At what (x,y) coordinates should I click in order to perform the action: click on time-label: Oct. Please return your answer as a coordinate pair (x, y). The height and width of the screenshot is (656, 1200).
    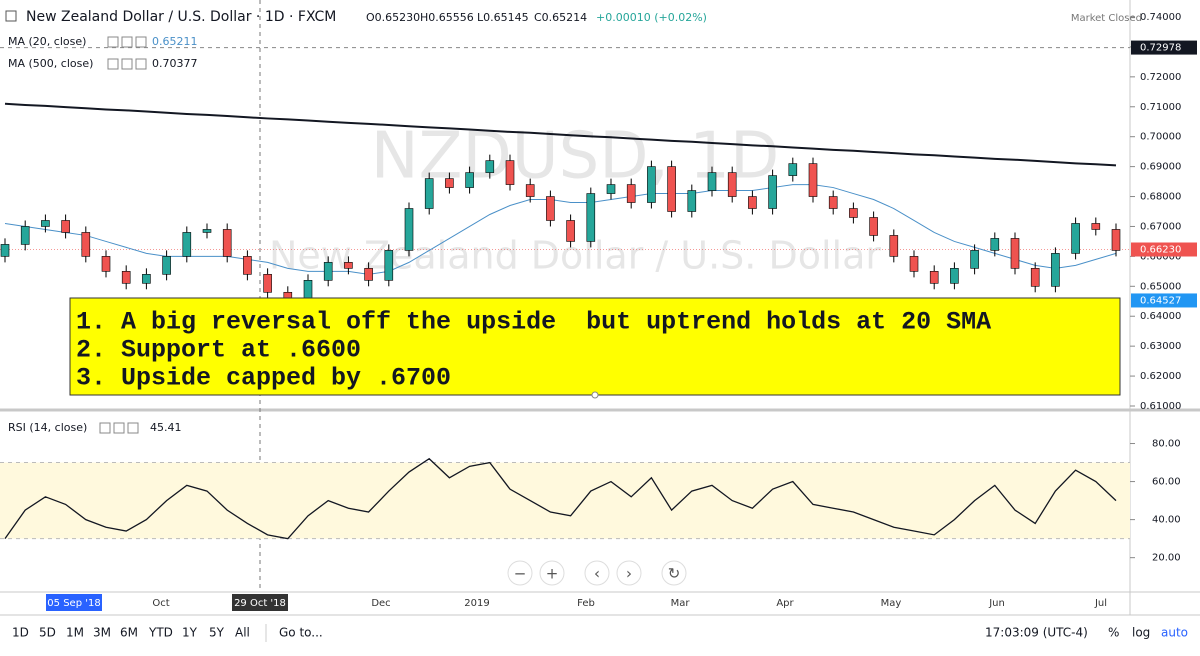
    Looking at the image, I should click on (160, 603).